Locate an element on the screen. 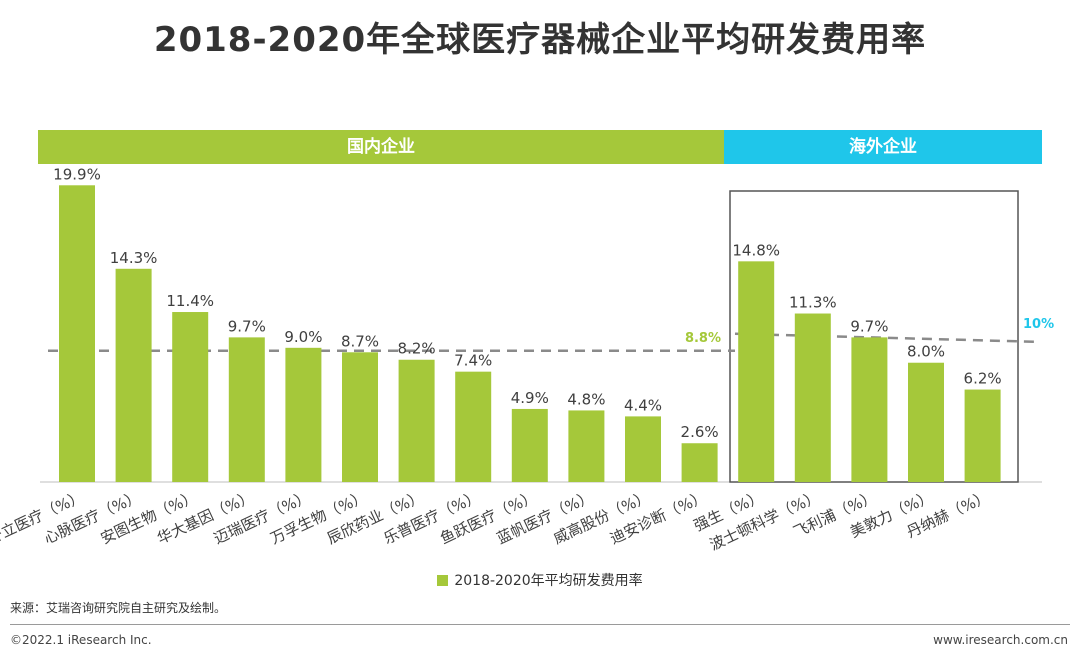  bar-value-label: 4.8% is located at coordinates (586, 399).